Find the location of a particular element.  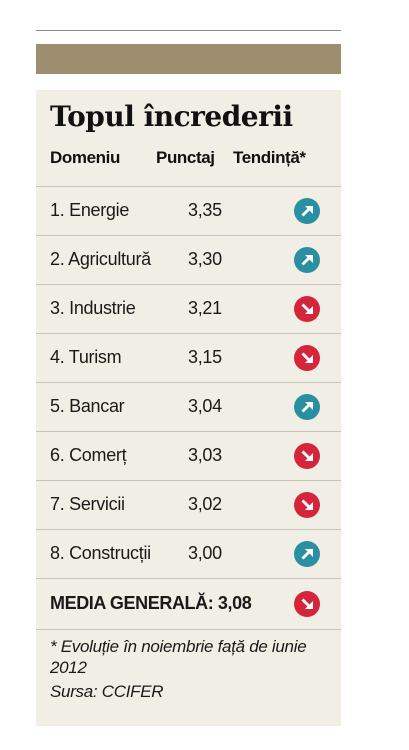

page-title: Topul încrederii is located at coordinates (171, 116).